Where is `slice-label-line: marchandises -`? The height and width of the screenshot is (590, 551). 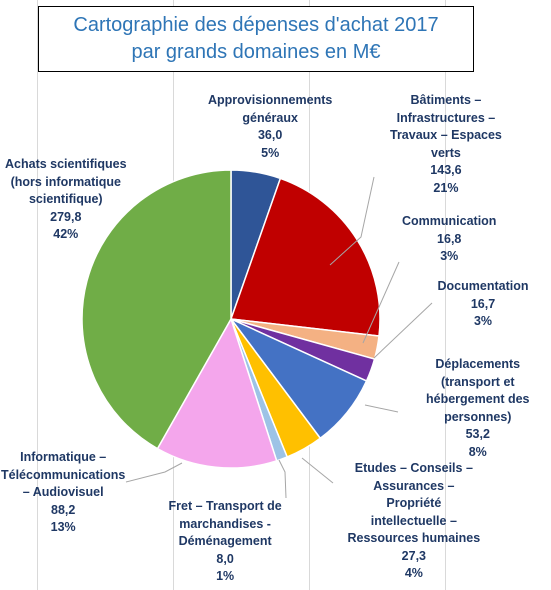 slice-label-line: marchandises - is located at coordinates (225, 523).